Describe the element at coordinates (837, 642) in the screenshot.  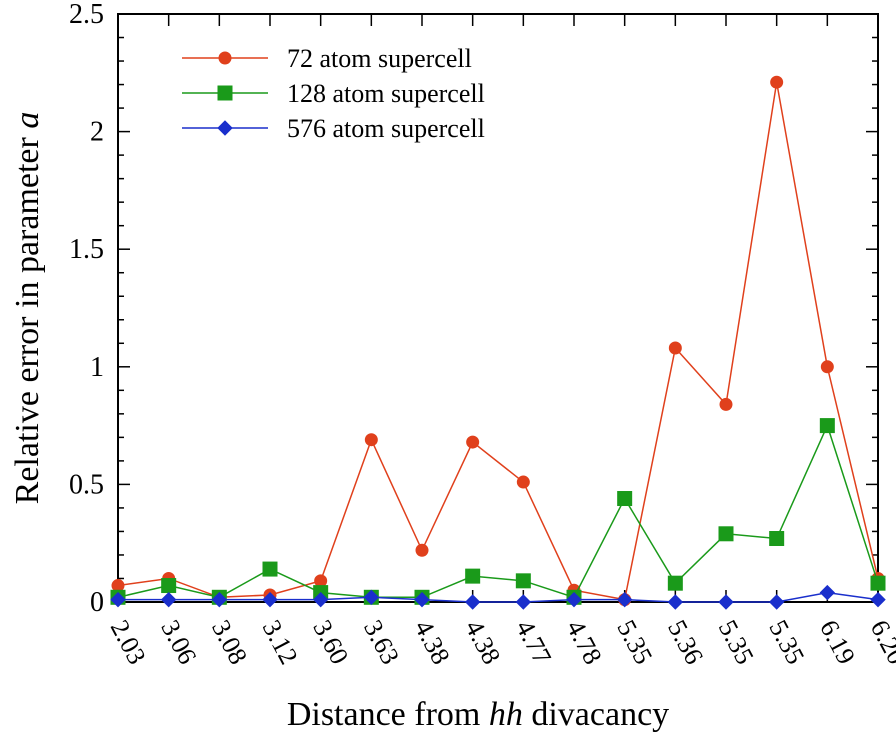
I see `x-tick-label: 6.19` at that location.